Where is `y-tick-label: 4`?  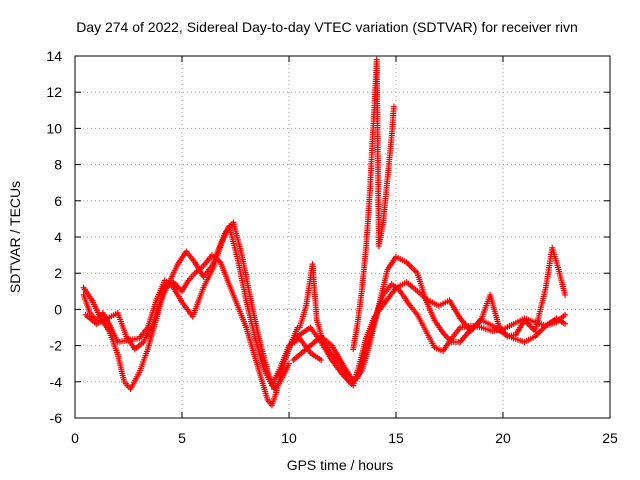
y-tick-label: 4 is located at coordinates (58, 237).